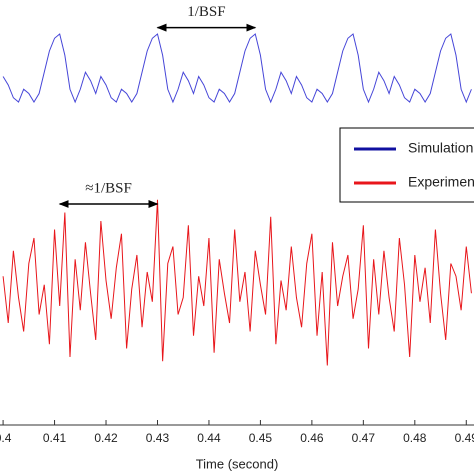 This screenshot has width=474, height=474. Describe the element at coordinates (312, 438) in the screenshot. I see `x-tick-label: 0.46` at that location.